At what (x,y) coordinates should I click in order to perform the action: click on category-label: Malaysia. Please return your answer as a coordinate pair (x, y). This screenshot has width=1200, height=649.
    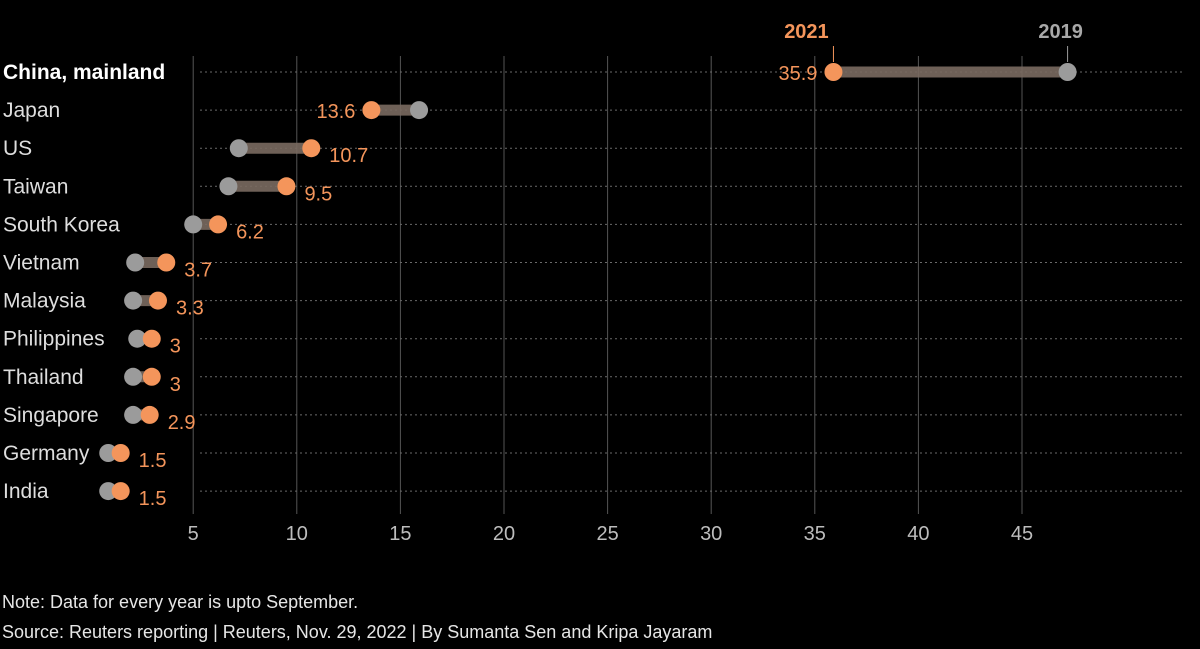
    Looking at the image, I should click on (44, 301).